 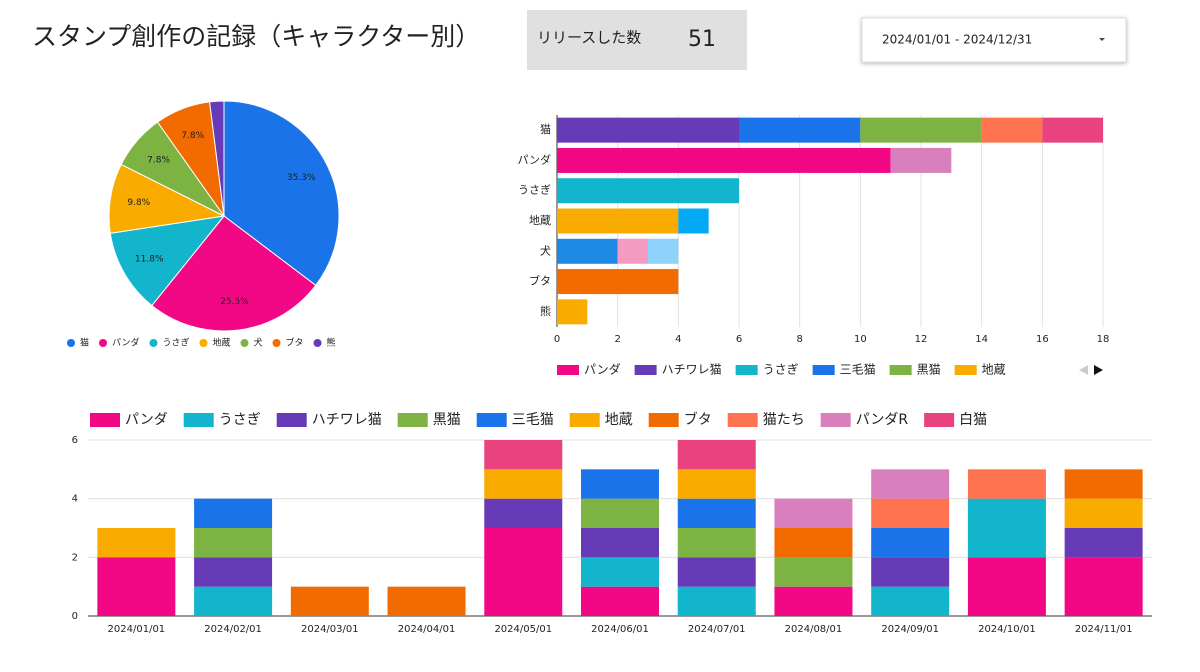 What do you see at coordinates (557, 339) in the screenshot?
I see `x-tick-label: 0` at bounding box center [557, 339].